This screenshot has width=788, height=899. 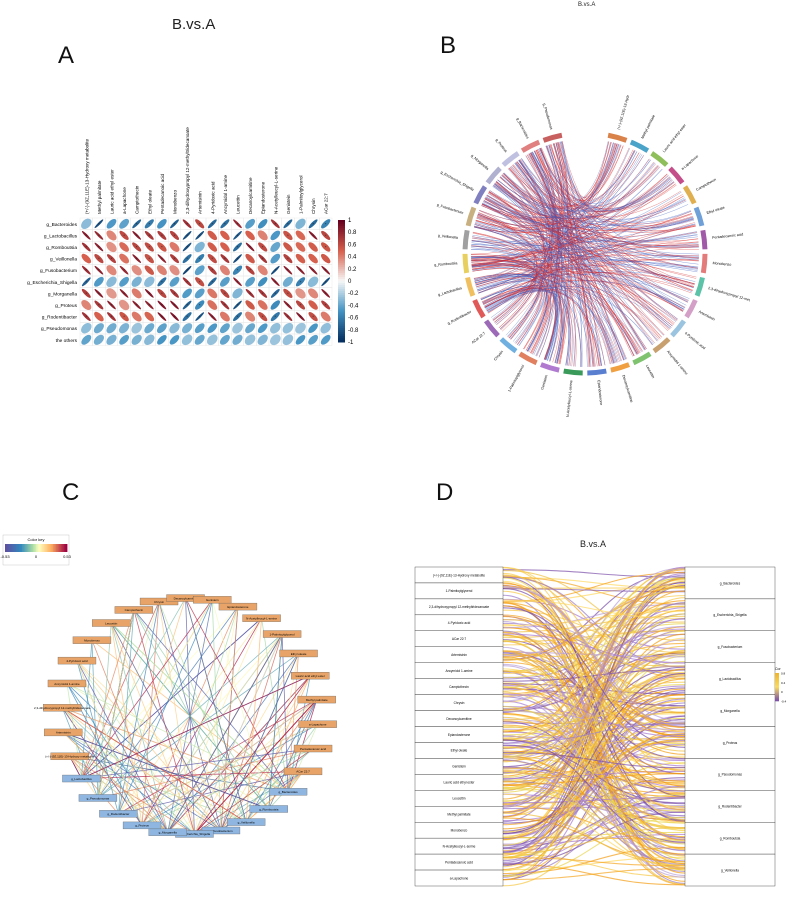 I want to click on sankey-left-label: Lauric acid ethyl ester, so click(x=459, y=783).